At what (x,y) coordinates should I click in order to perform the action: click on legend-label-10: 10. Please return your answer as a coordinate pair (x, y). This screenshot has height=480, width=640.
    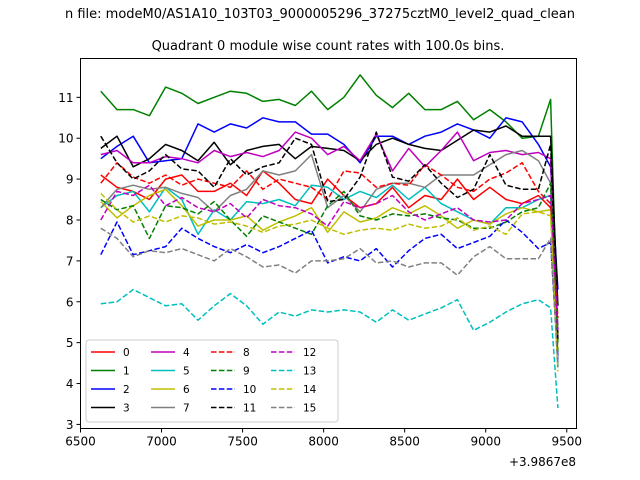
    Looking at the image, I should click on (249, 390).